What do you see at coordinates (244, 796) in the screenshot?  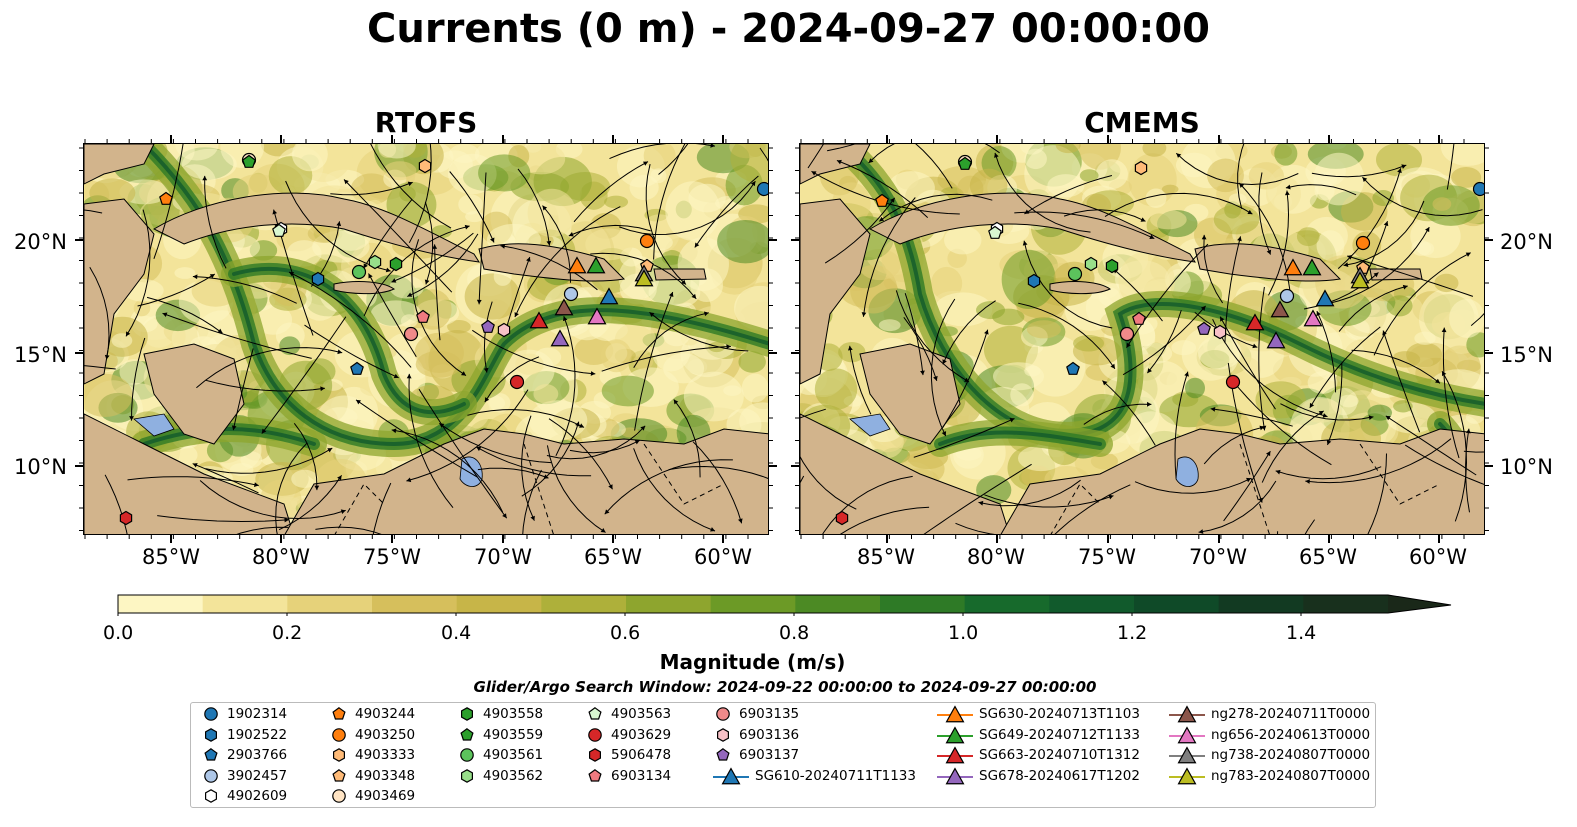 I see `legend-entry: 4902609` at bounding box center [244, 796].